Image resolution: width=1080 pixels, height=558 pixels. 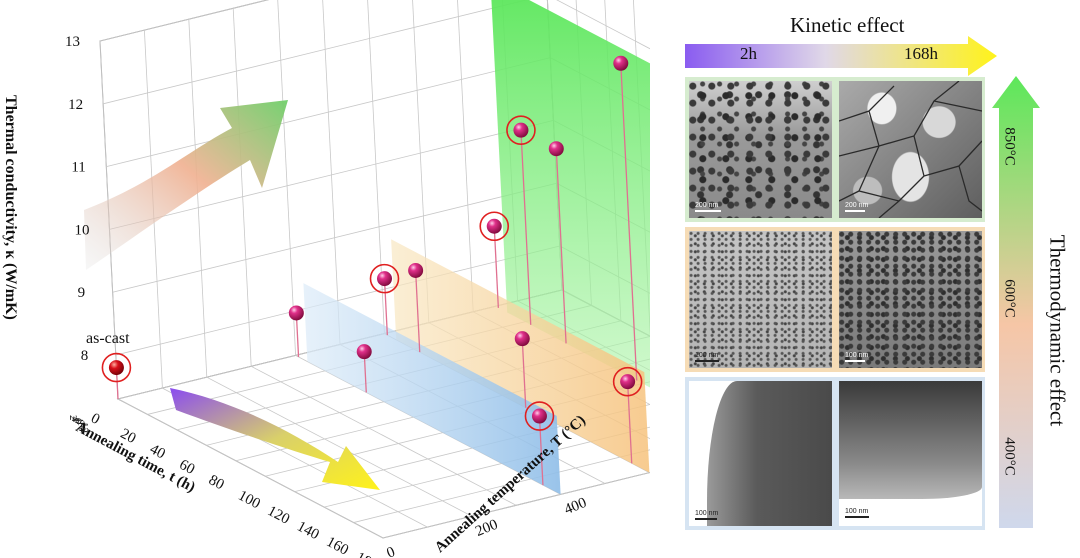 I want to click on scale-label-850-168h: 200 nm, so click(x=857, y=205).